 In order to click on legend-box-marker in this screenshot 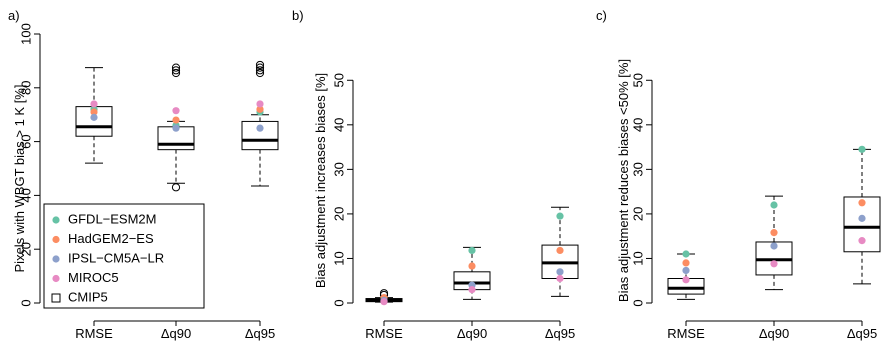, I will do `click(56, 298)`.